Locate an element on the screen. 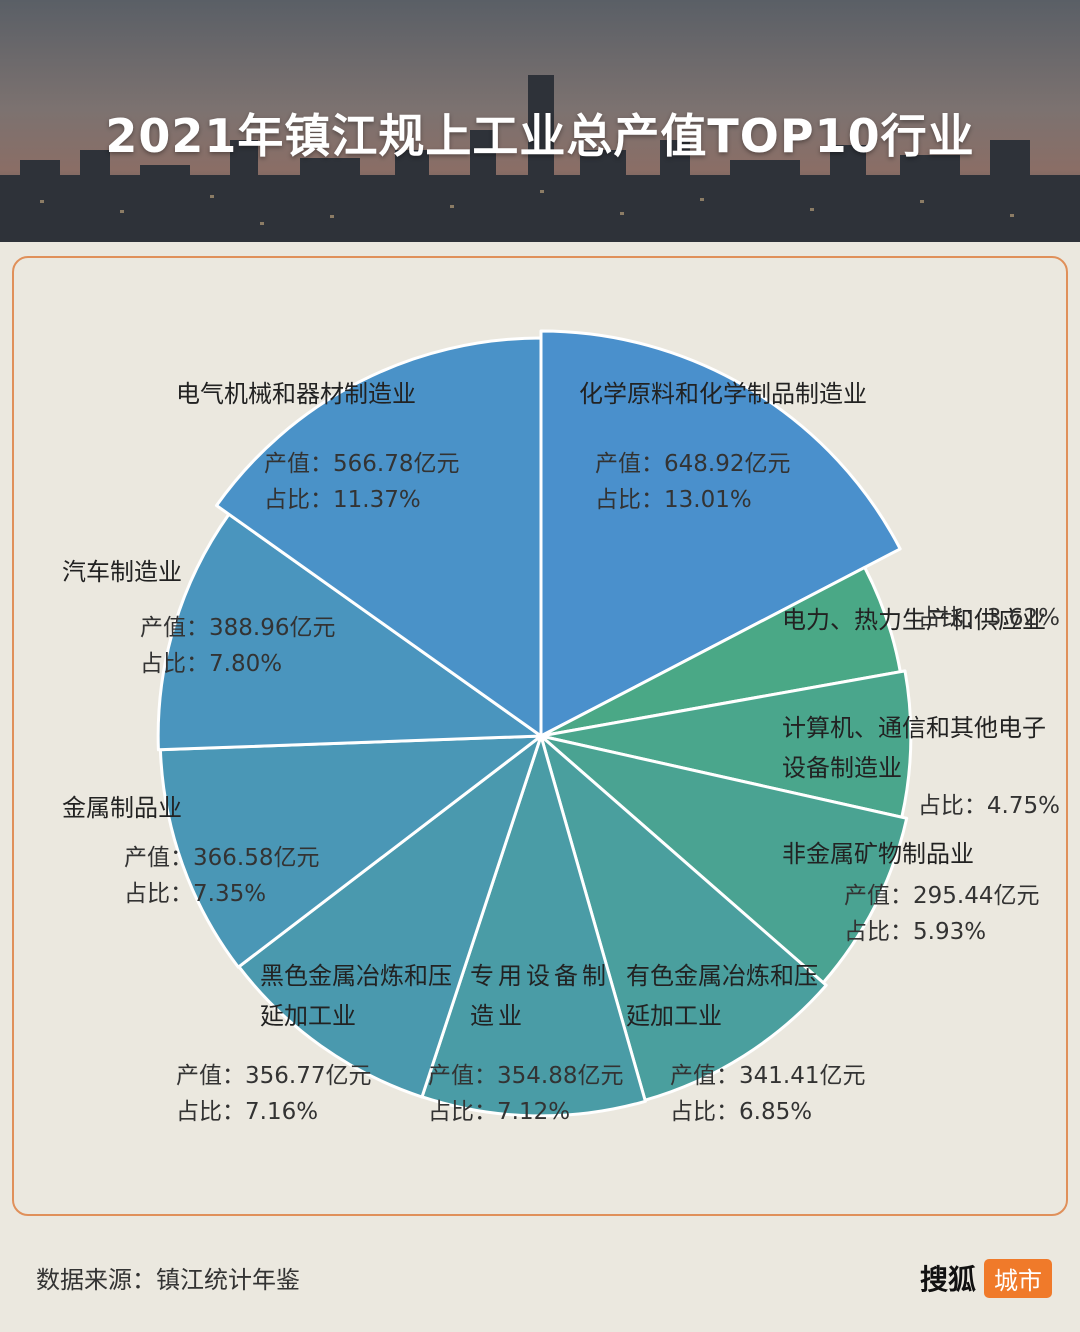 This screenshot has height=1332, width=1080. slice-label-share: 占比：6.85% is located at coordinates (741, 1112).